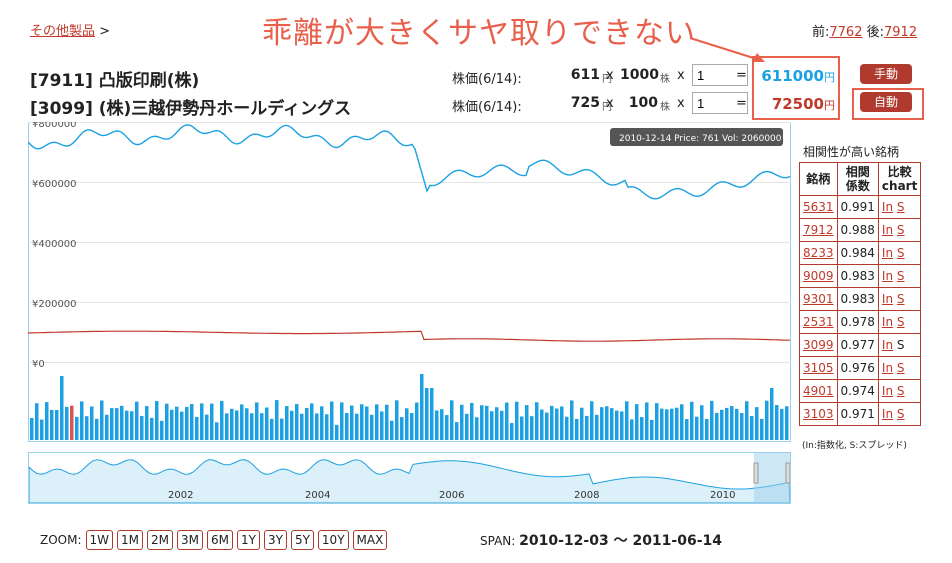 This screenshot has height=563, width=952. What do you see at coordinates (901, 32) in the screenshot?
I see `next-link: 7912` at bounding box center [901, 32].